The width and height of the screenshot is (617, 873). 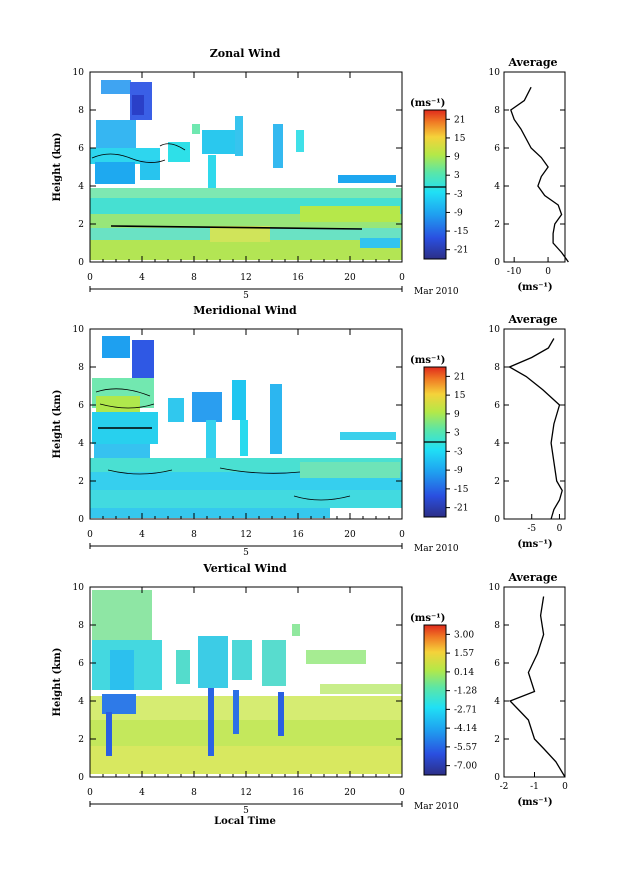 I want to click on colorbar-tick-label: -3, so click(x=458, y=195).